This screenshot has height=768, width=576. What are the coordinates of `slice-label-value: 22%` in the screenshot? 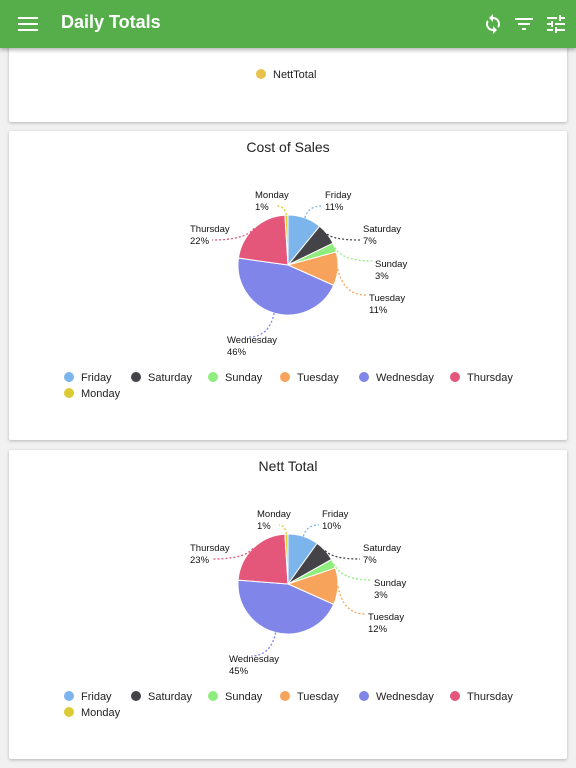 It's located at (200, 241).